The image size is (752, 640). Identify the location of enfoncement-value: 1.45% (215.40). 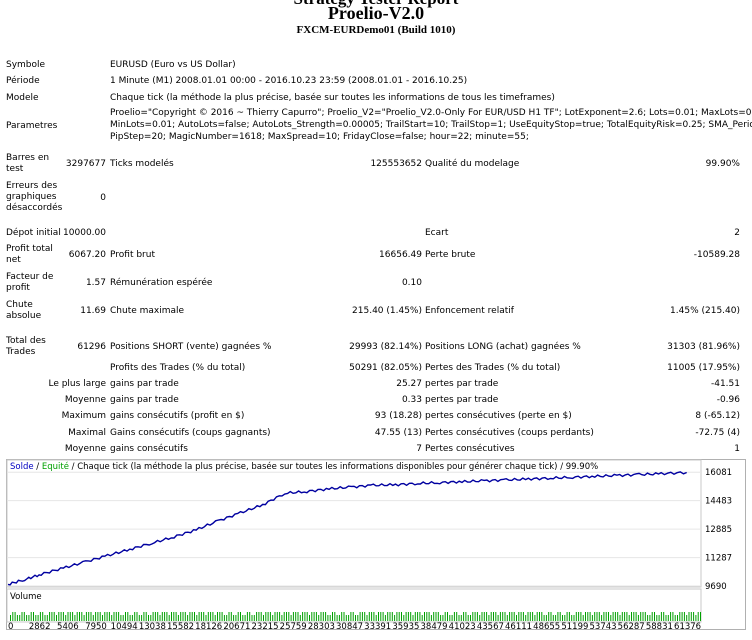
(705, 311).